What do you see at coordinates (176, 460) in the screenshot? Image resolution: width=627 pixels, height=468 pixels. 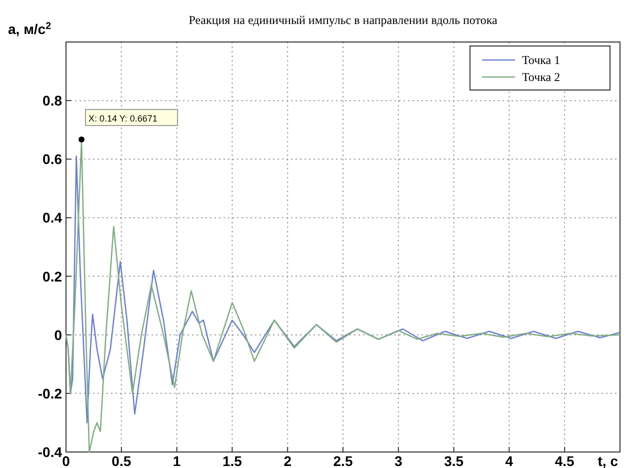 I see `x-tick-label: 1` at bounding box center [176, 460].